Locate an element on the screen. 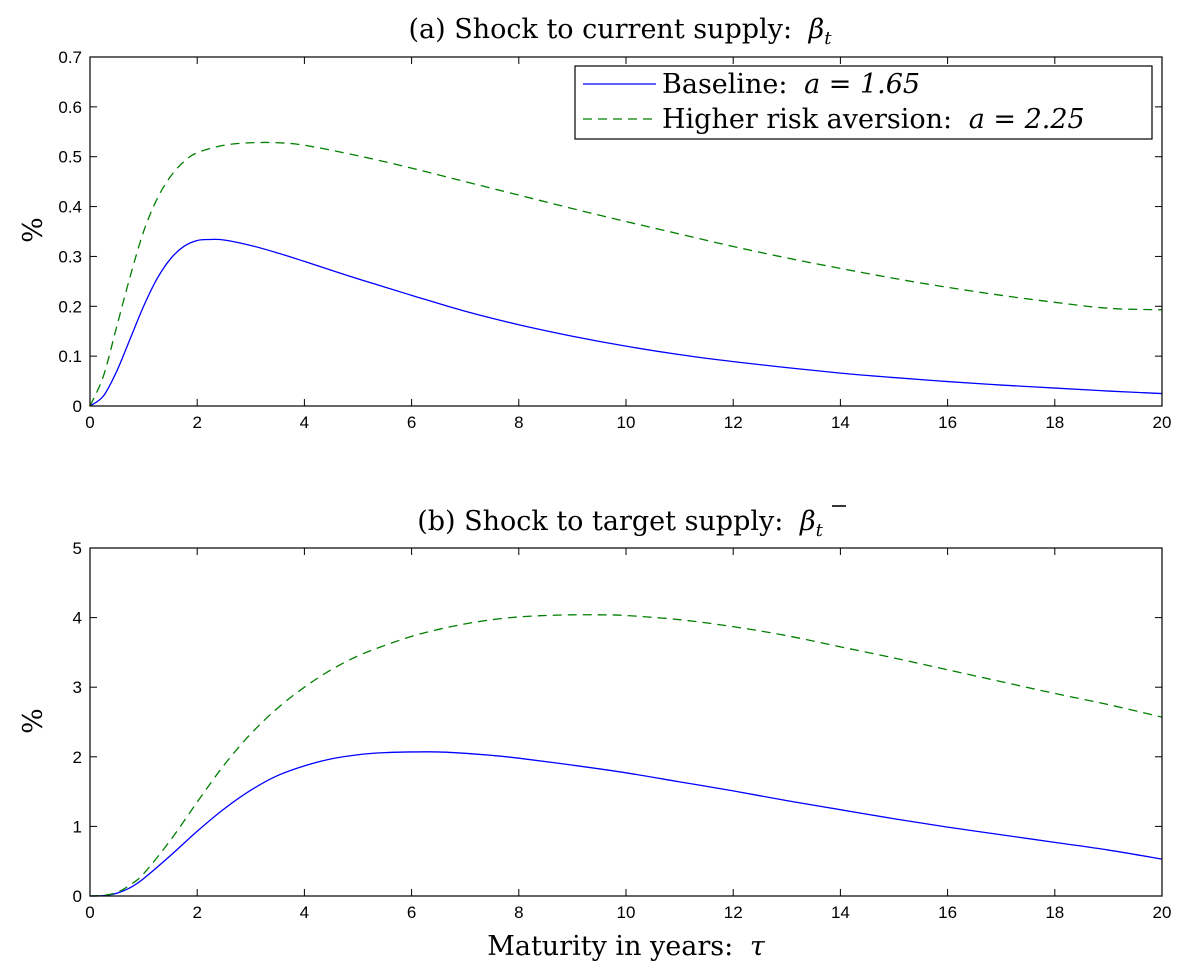  panel-a-title-prefix: (a) Shock to current supply: is located at coordinates (600, 29).